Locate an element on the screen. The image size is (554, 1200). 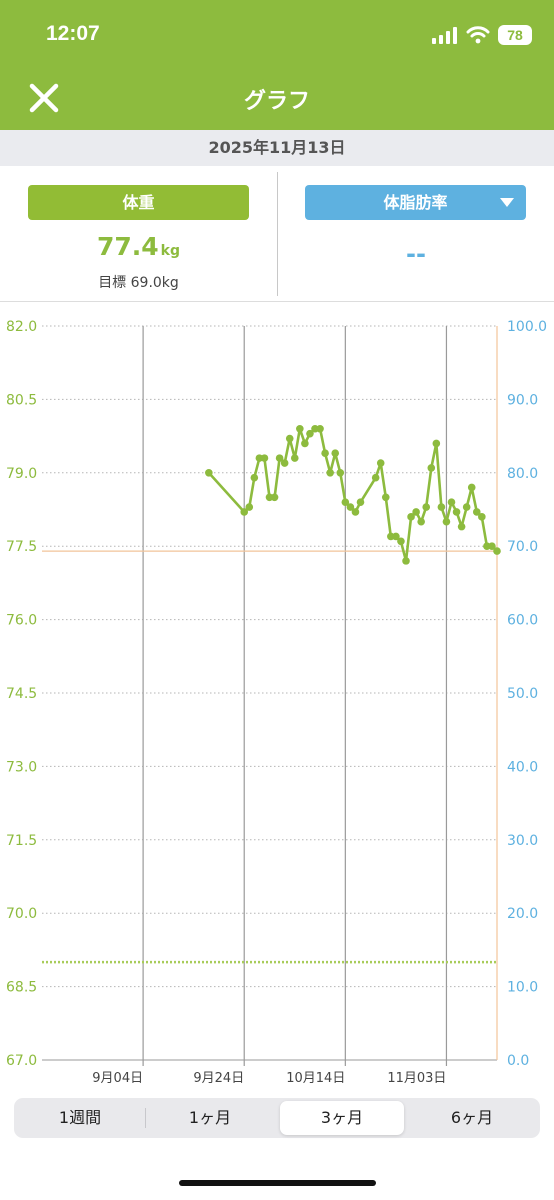
y-right-tick-label: 40.0 is located at coordinates (522, 767).